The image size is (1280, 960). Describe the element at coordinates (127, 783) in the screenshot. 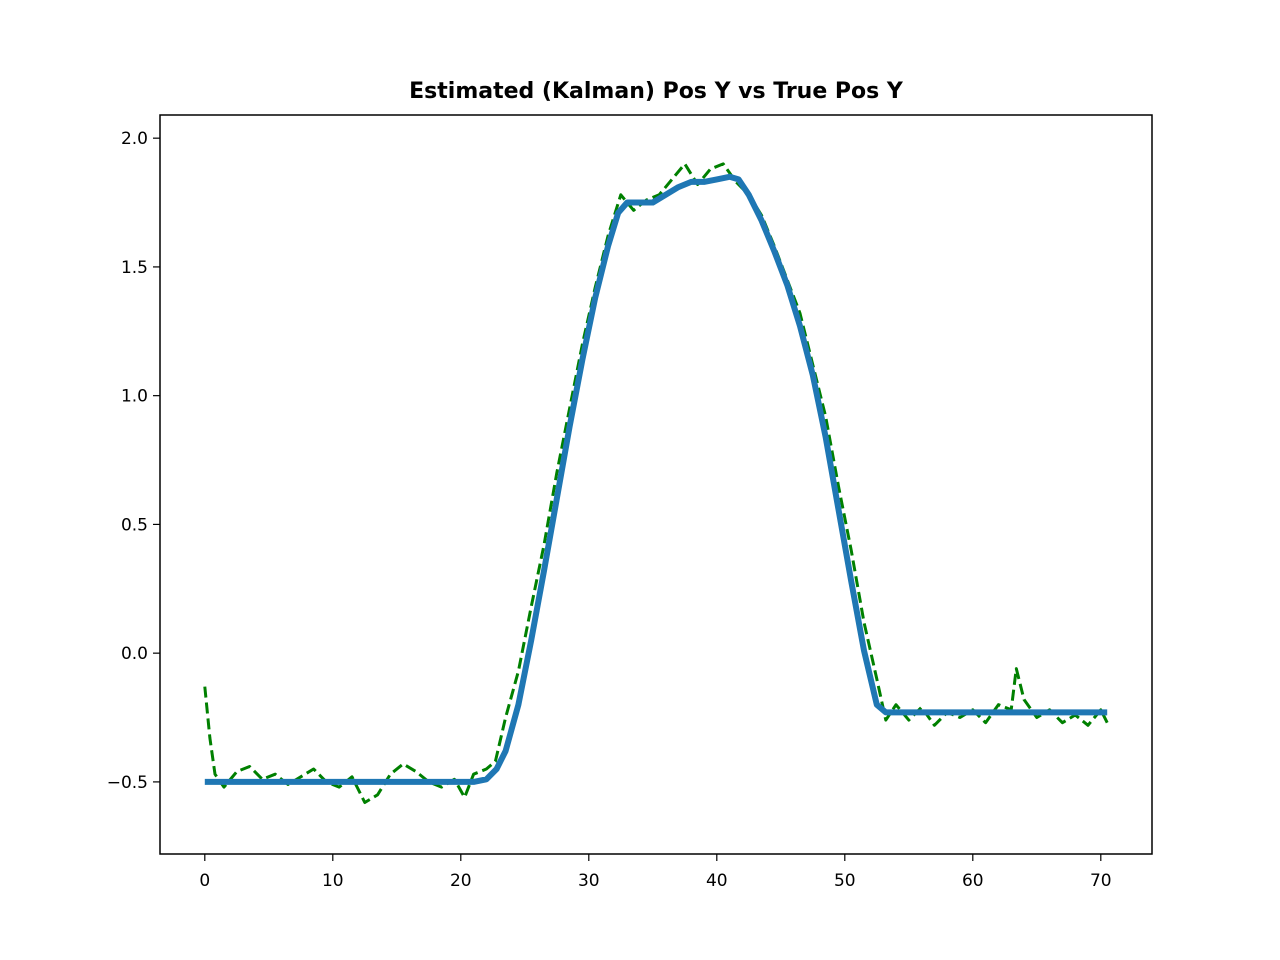

I see `y-tick-label: −0.5` at that location.